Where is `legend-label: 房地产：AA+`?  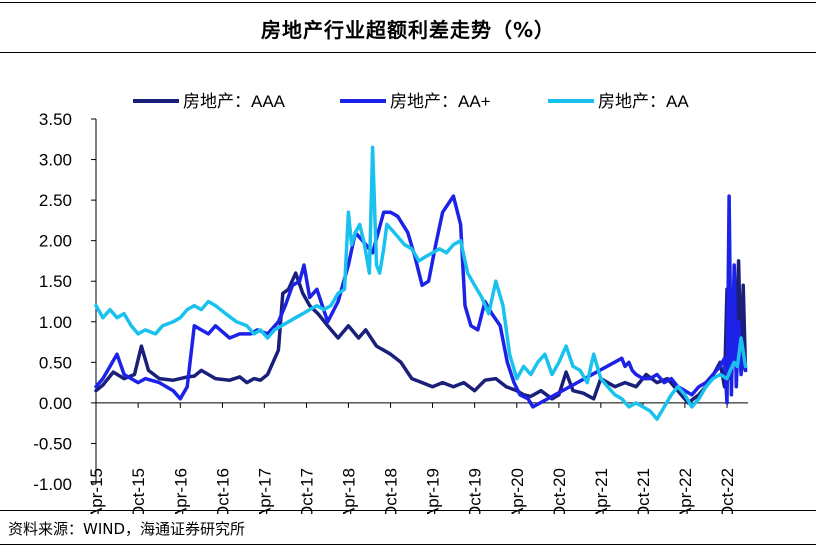 legend-label: 房地产：AA+ is located at coordinates (440, 101).